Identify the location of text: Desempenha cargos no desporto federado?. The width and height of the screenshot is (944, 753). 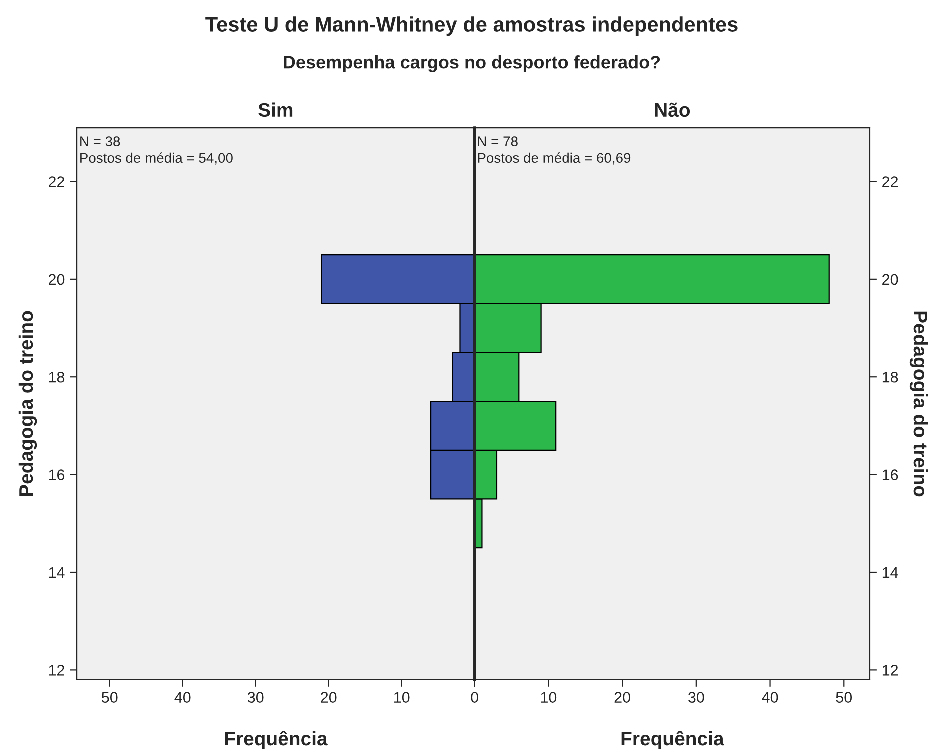
(472, 64).